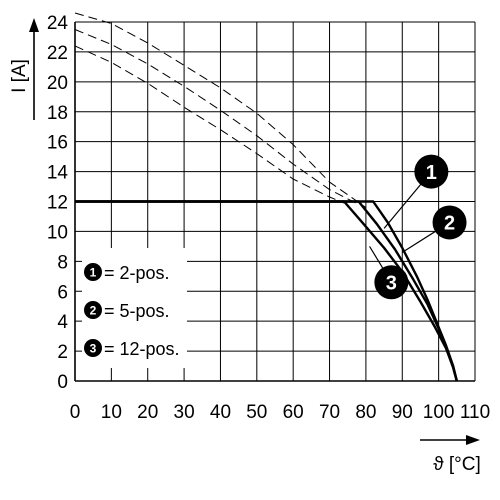 The width and height of the screenshot is (500, 500). What do you see at coordinates (62, 292) in the screenshot?
I see `y-tick-label: 6` at bounding box center [62, 292].